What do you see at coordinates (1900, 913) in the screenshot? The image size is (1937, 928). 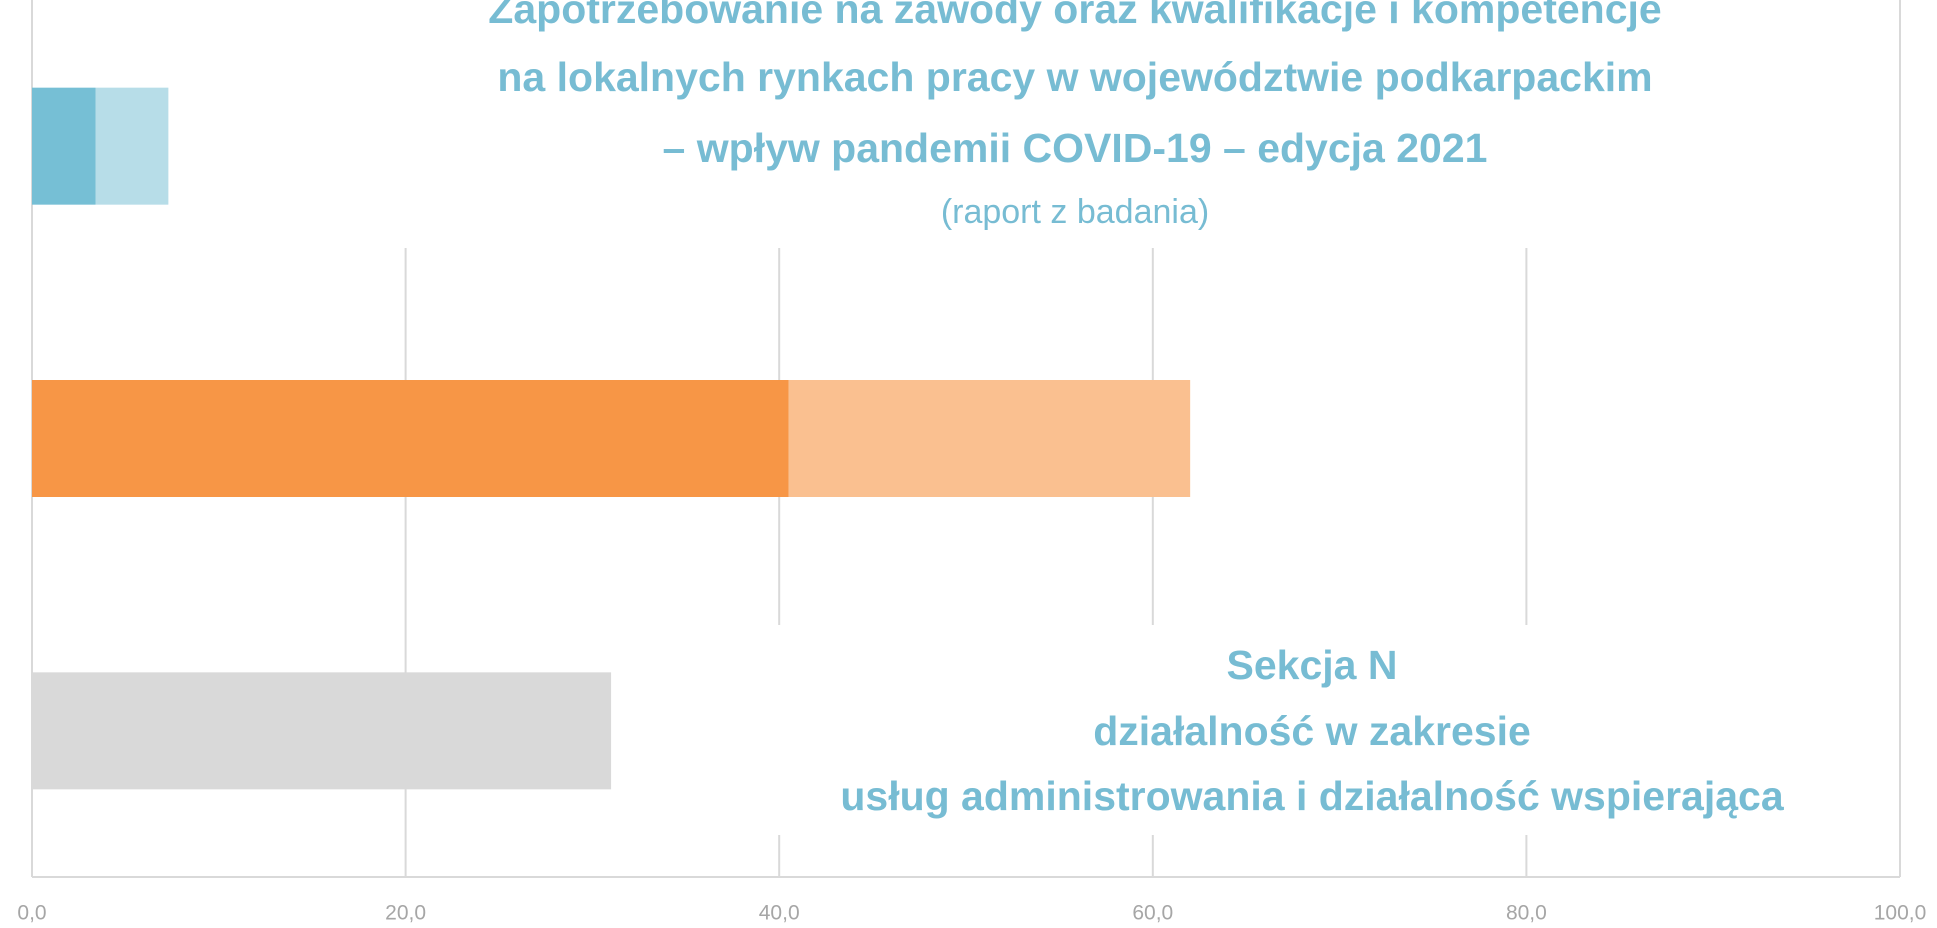 I see `x-tick-label: 100,0` at bounding box center [1900, 913].